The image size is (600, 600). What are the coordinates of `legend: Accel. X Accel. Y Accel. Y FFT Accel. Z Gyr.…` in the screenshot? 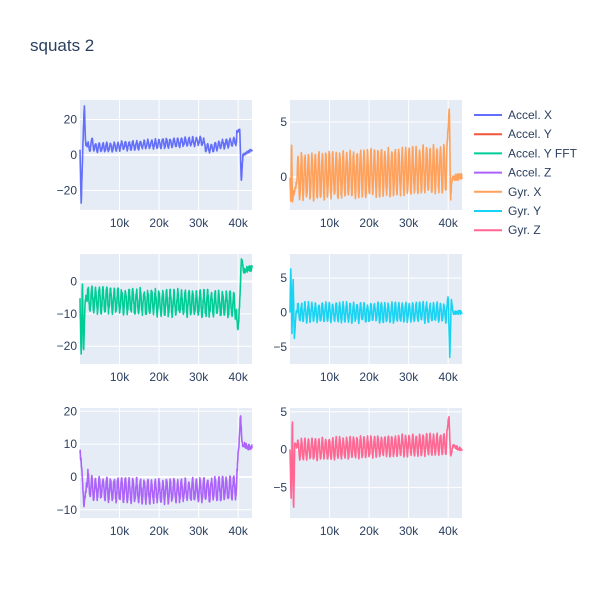 It's located at (526, 172).